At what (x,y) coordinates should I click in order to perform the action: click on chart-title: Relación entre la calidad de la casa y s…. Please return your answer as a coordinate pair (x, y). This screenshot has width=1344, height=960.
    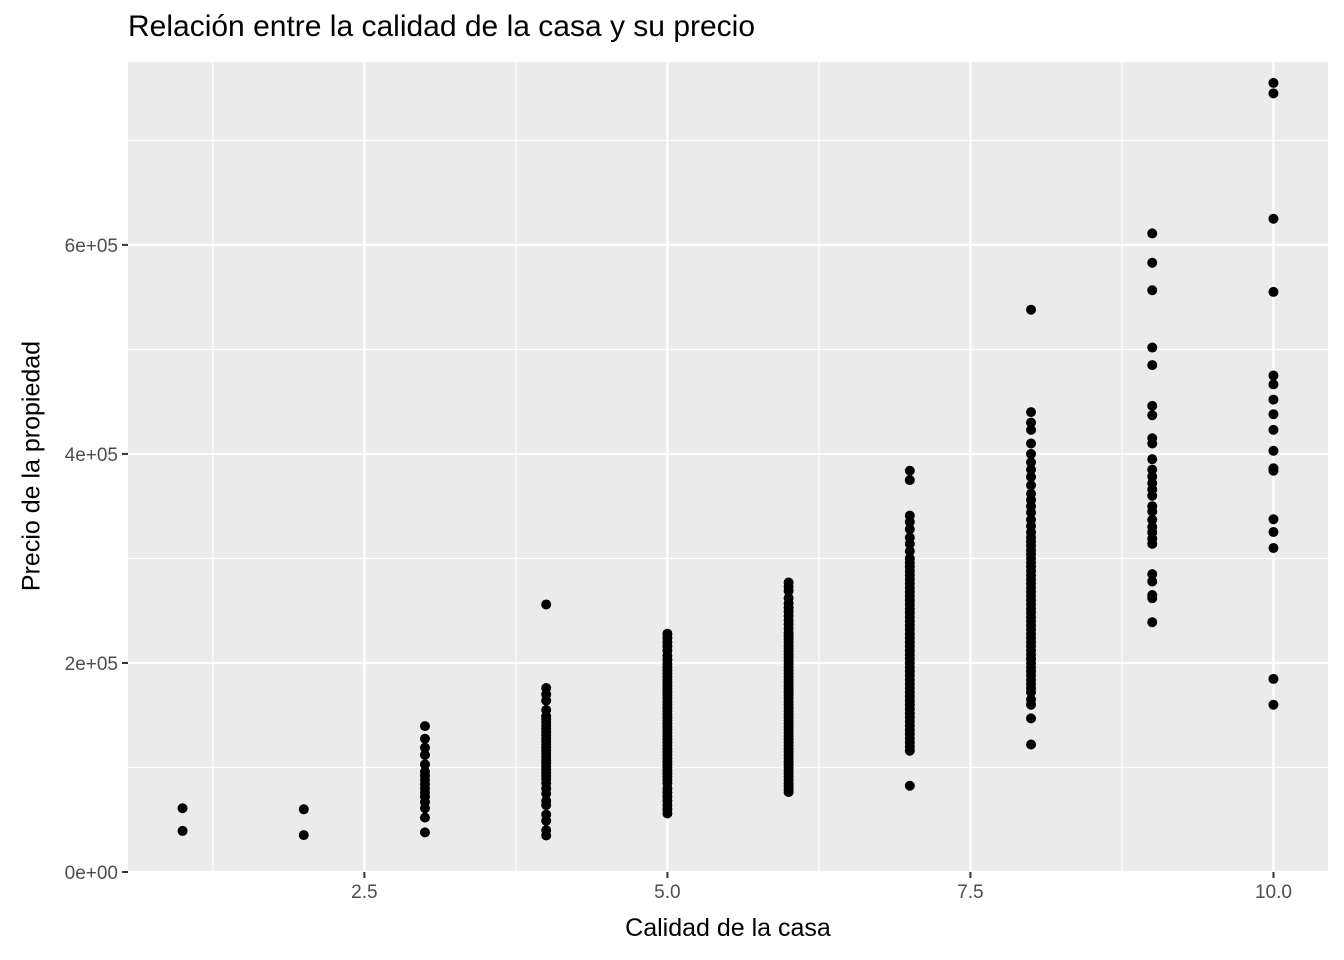
    Looking at the image, I should click on (442, 26).